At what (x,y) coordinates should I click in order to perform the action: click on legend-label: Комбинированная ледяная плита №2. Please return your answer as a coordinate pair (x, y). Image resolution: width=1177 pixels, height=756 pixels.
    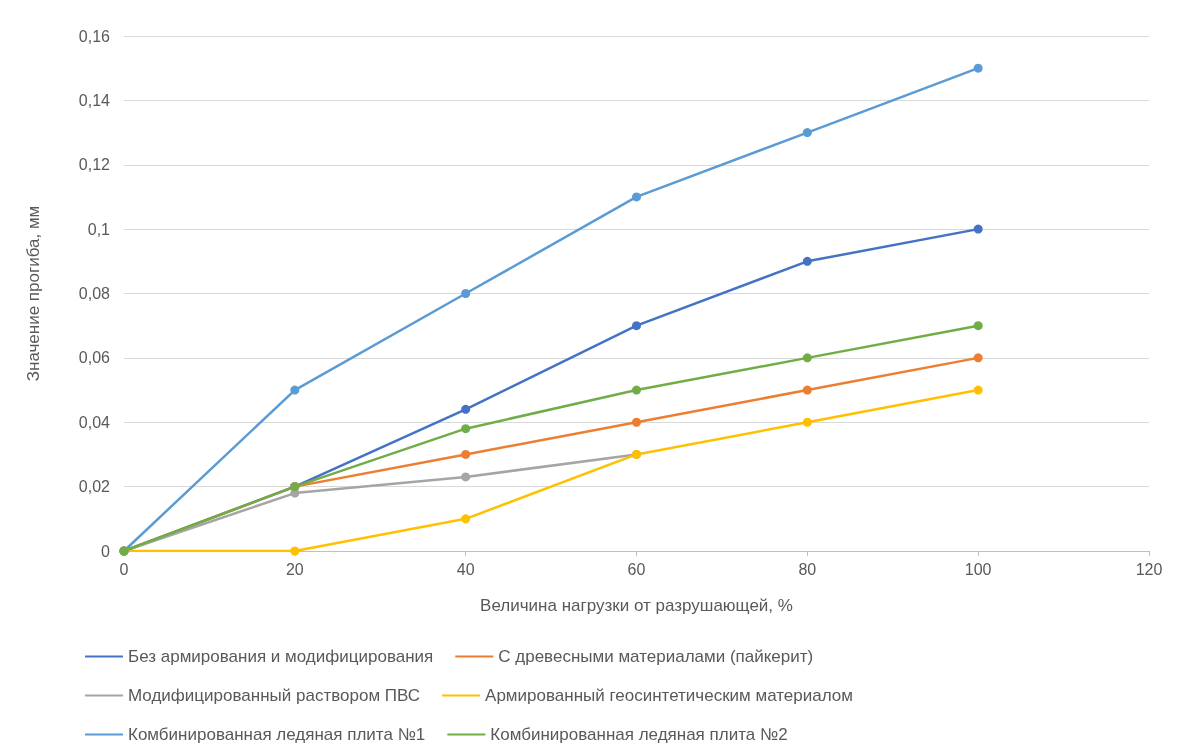
    Looking at the image, I should click on (639, 734).